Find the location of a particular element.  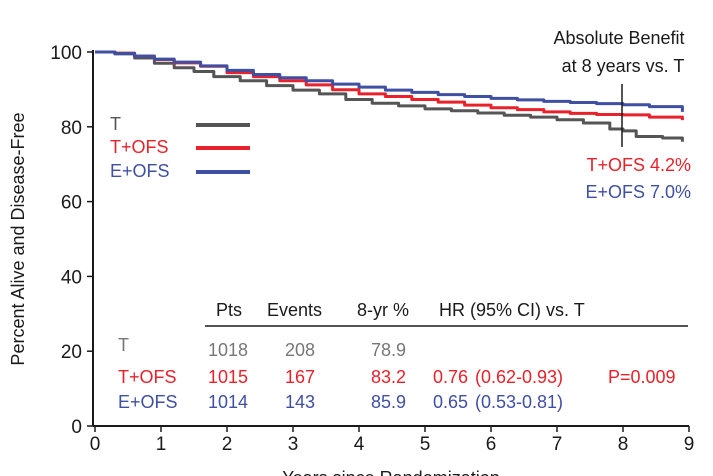

benefit-t-ofs: T+OFS 4.2% is located at coordinates (638, 165).